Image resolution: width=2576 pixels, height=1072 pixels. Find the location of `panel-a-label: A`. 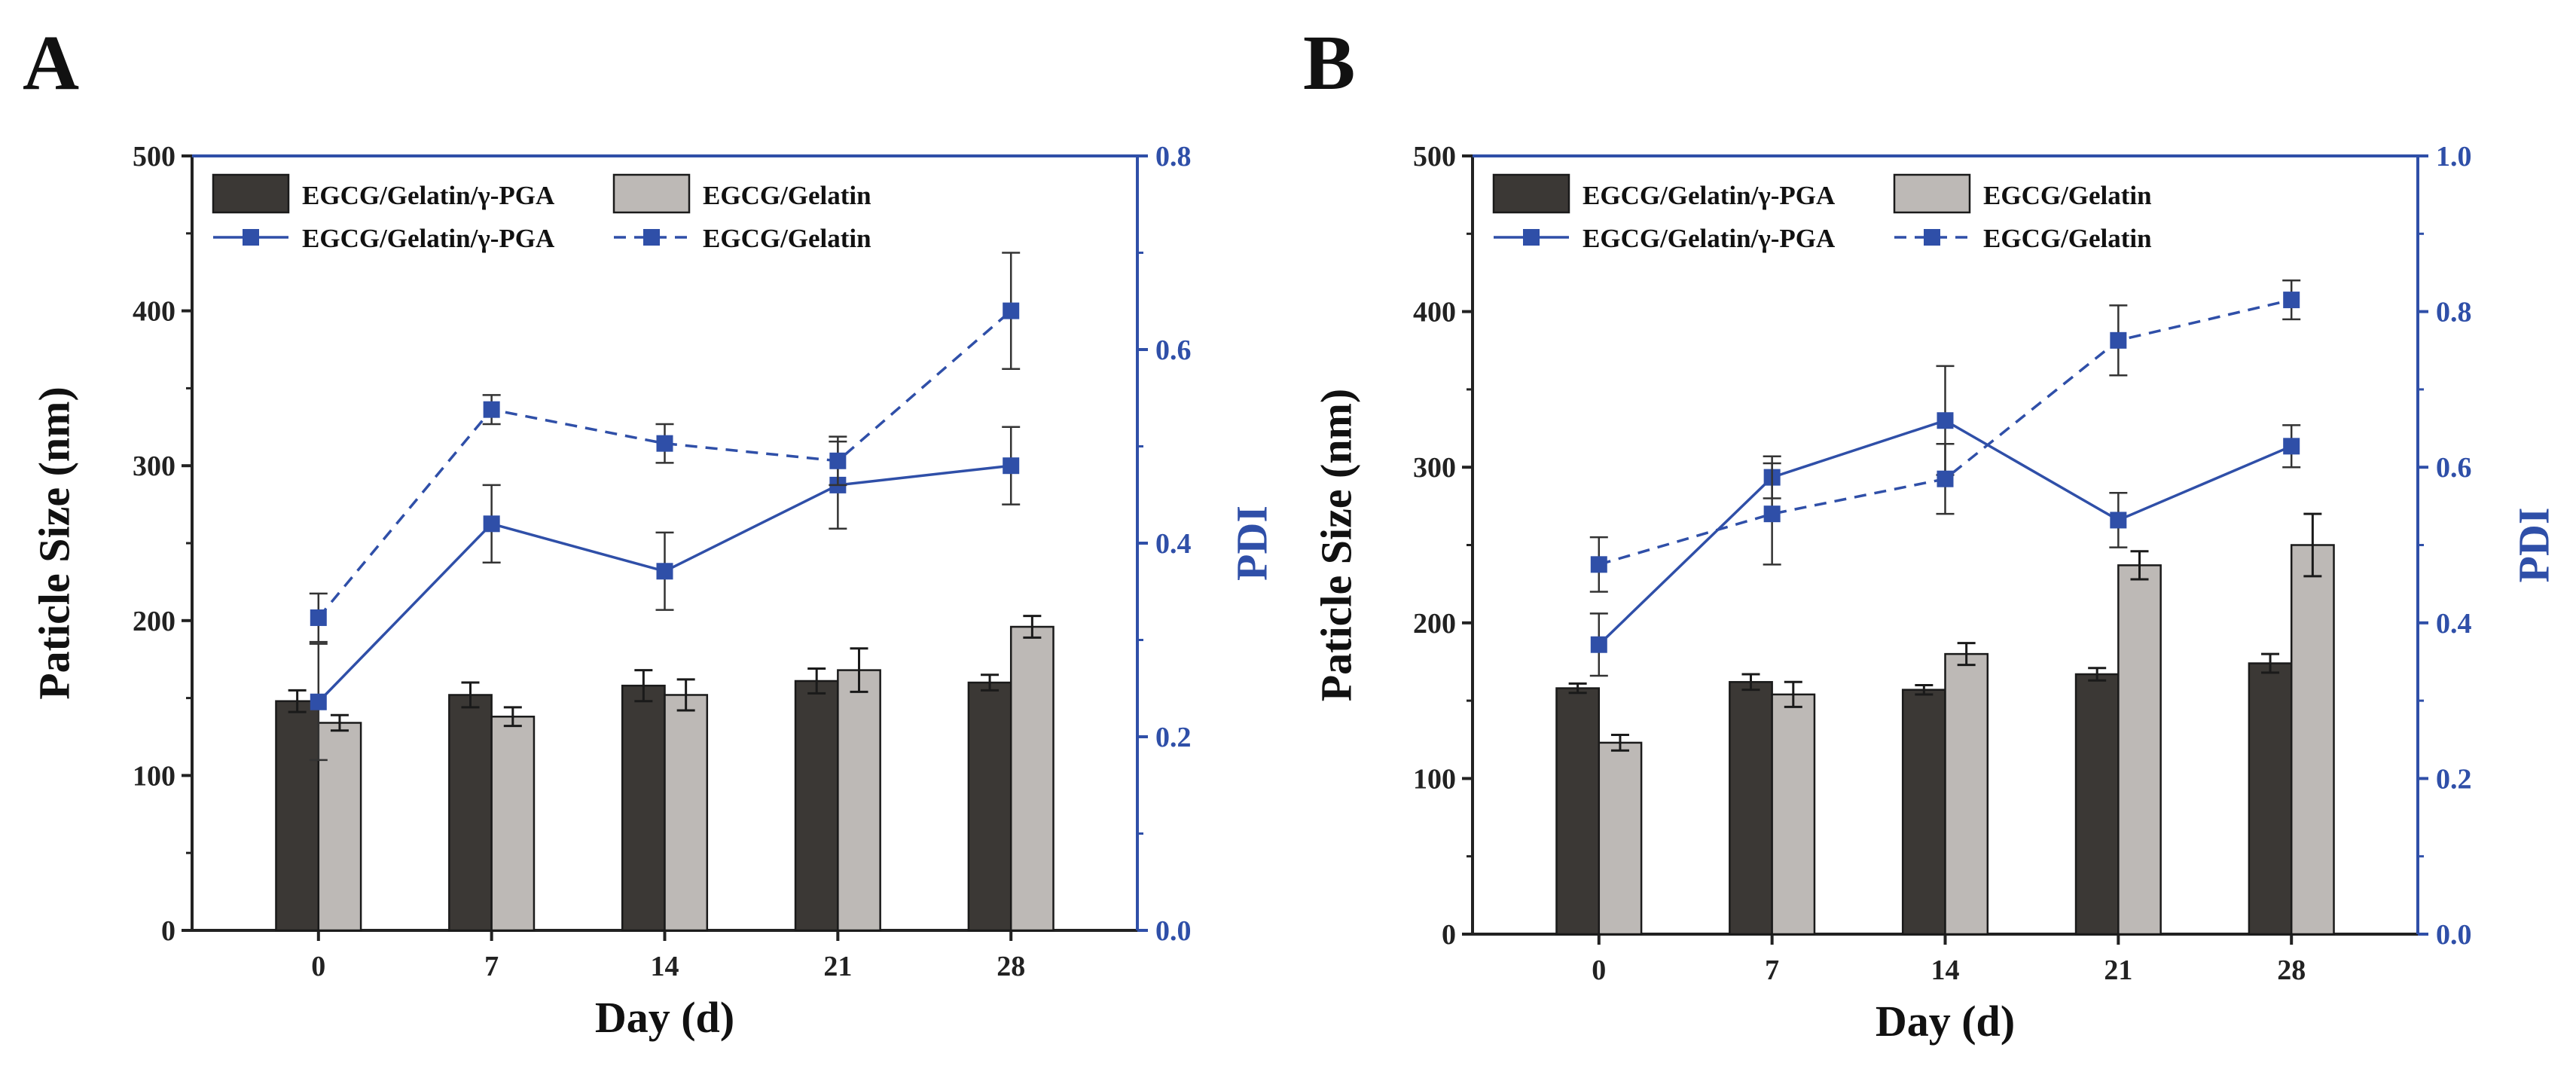

panel-a-label: A is located at coordinates (51, 63).